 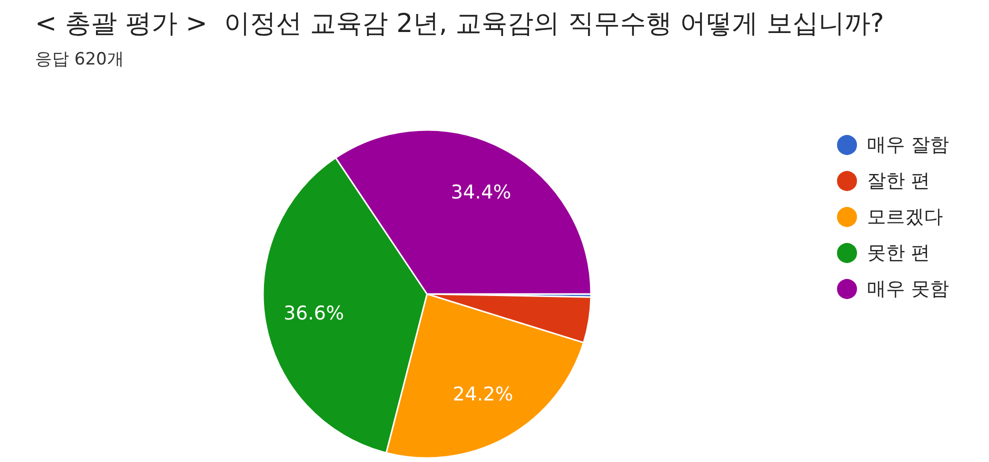 What do you see at coordinates (898, 253) in the screenshot?
I see `legend-label: 못한 편` at bounding box center [898, 253].